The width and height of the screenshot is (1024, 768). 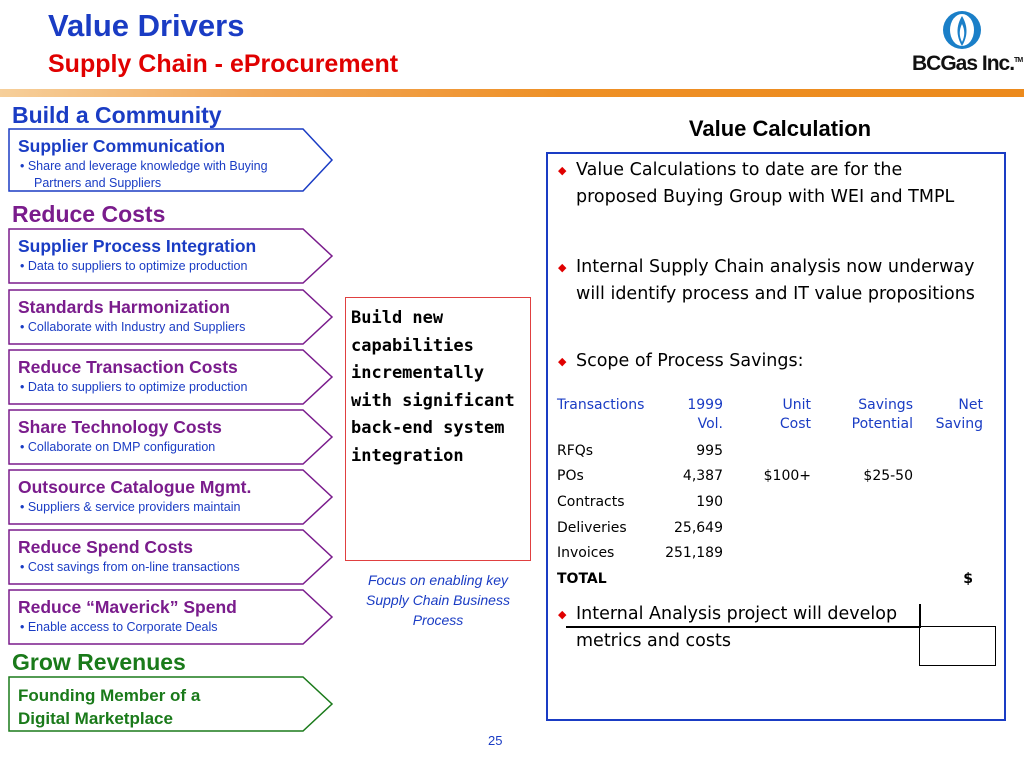 I want to click on net-saving-cell, so click(x=957, y=646).